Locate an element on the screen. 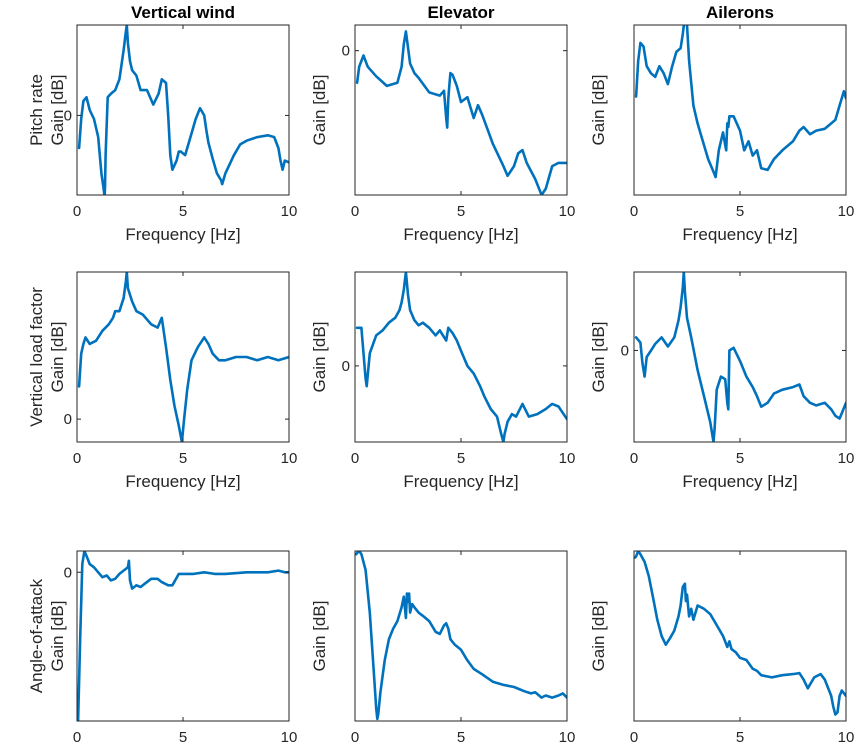 This screenshot has height=754, width=858. y-axis-label: Angle-of-attack Gain [dB] is located at coordinates (47, 635).